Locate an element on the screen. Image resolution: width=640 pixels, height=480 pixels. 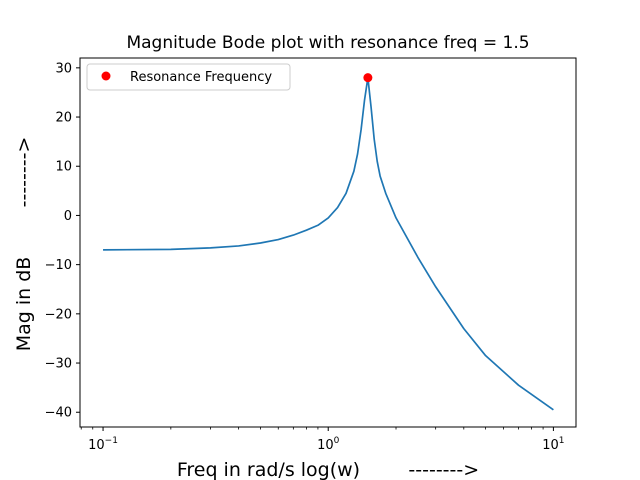
x-axis: 10⁻¹ 10⁰ 10¹ is located at coordinates (322, 440).